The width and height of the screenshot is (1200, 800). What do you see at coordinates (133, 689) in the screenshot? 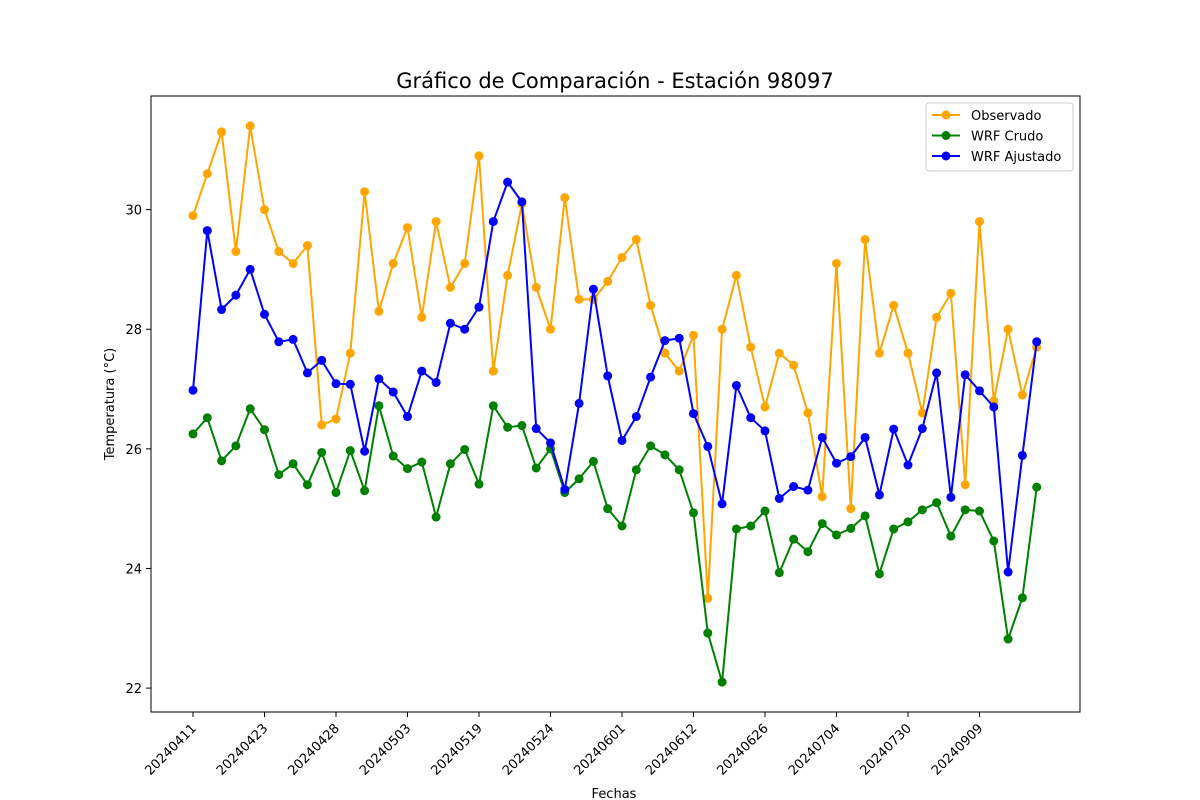
I see `y-tick-label: 22` at bounding box center [133, 689].